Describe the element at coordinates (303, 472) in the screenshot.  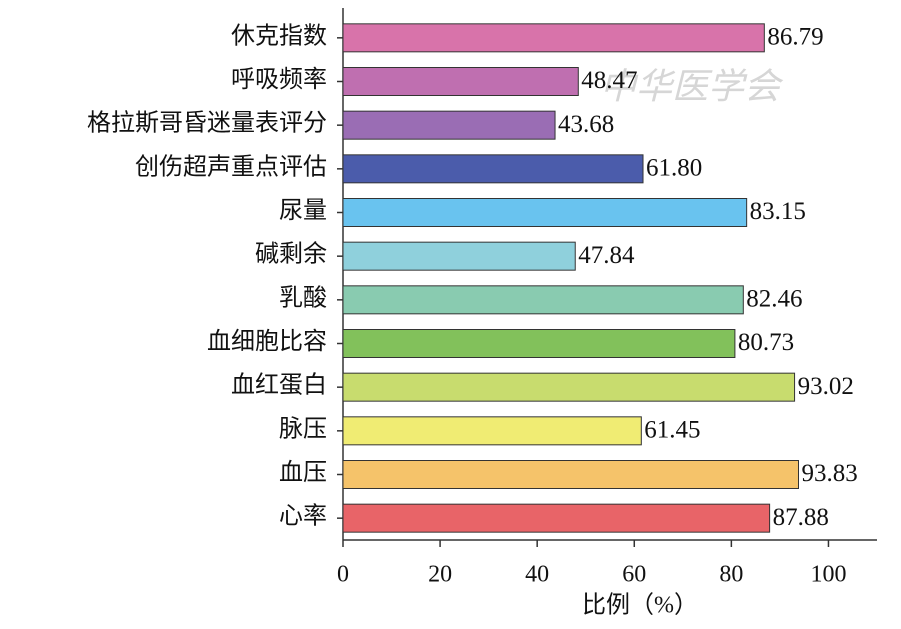
I see `y-tick-label: 血压` at that location.